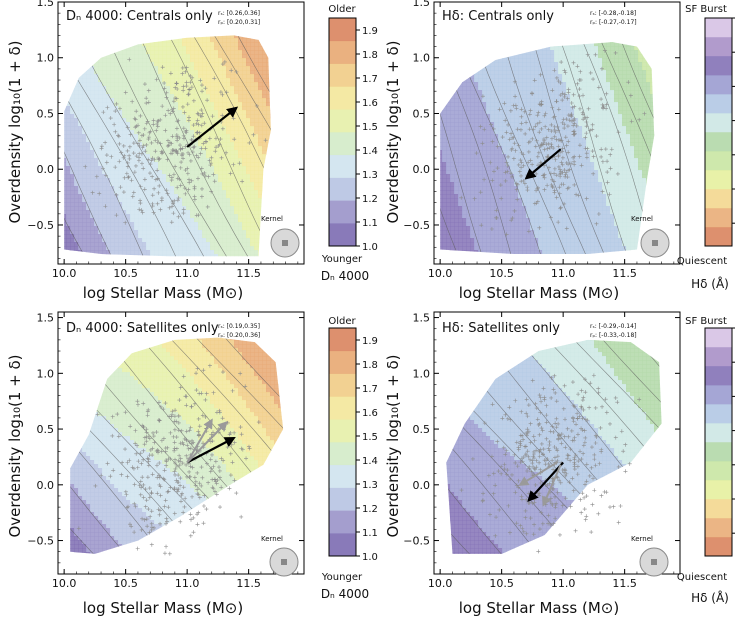  I want to click on corr-rs: rₛ: [-0.29,-0.14], so click(613, 326).